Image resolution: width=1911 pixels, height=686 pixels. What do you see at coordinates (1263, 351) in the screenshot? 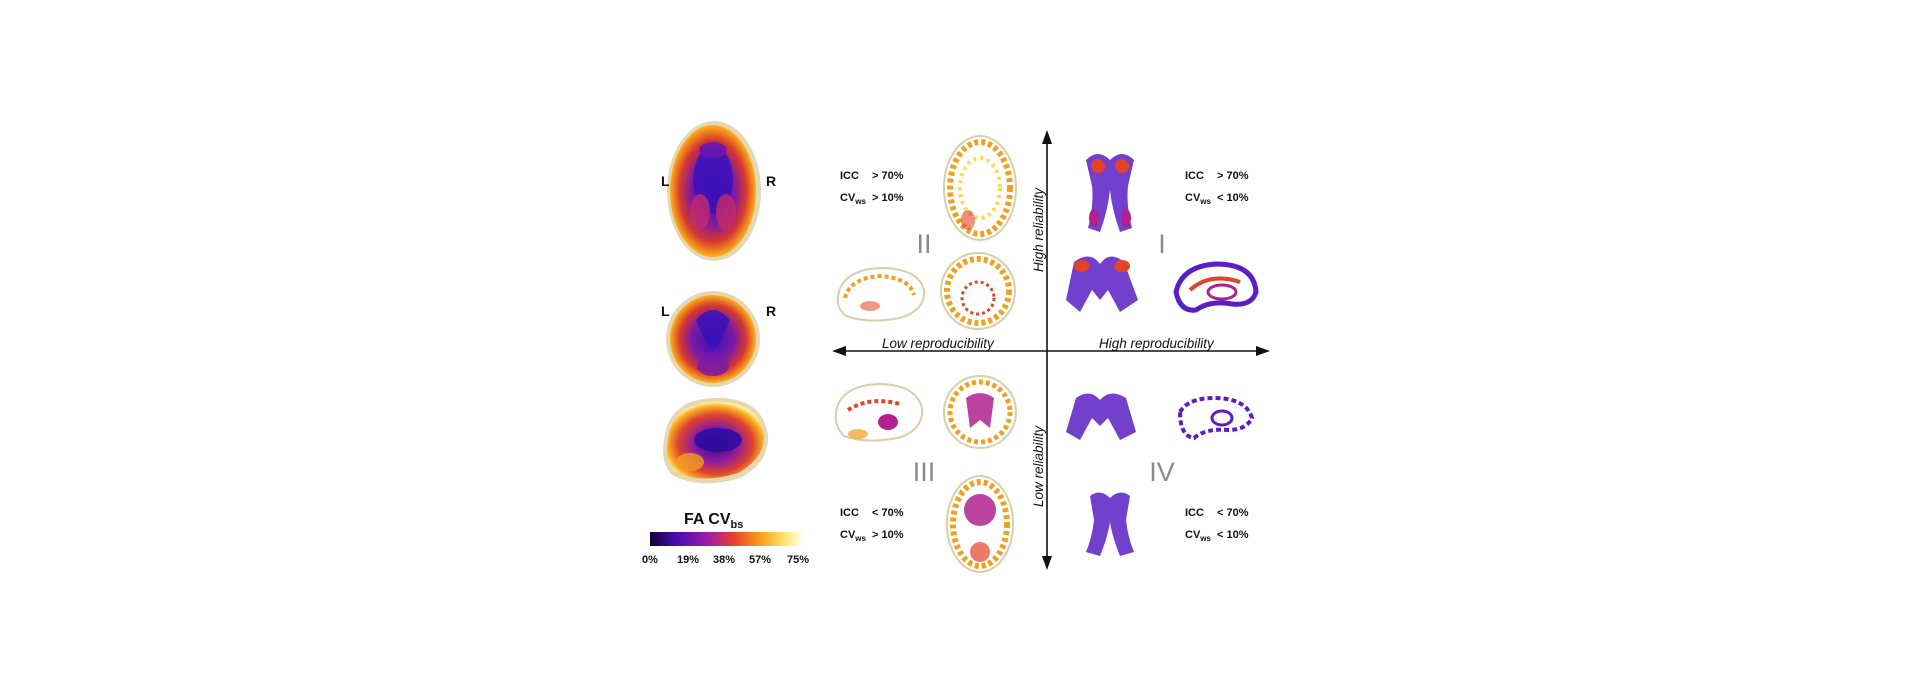
I see `x-axis-right-arrow` at bounding box center [1263, 351].